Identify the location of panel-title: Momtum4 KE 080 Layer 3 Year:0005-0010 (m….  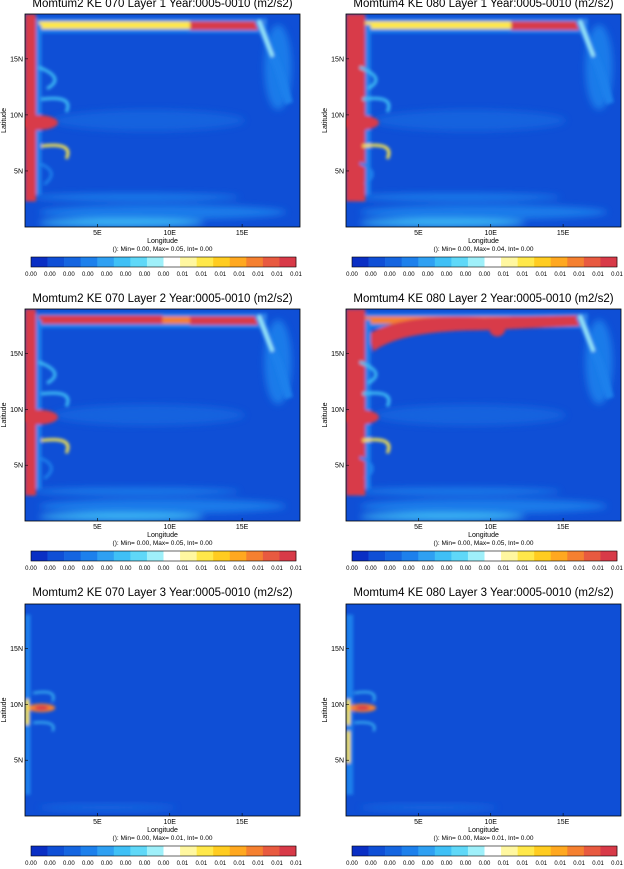
(483, 593).